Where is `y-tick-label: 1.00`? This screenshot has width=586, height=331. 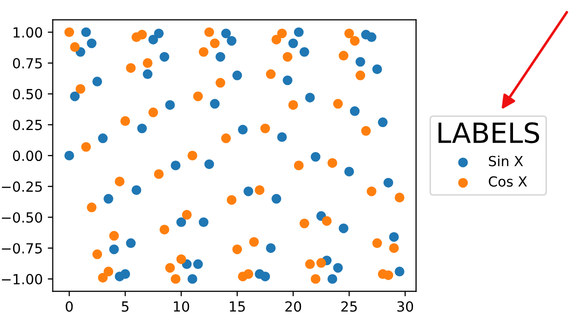 y-tick-label: 1.00 is located at coordinates (28, 32).